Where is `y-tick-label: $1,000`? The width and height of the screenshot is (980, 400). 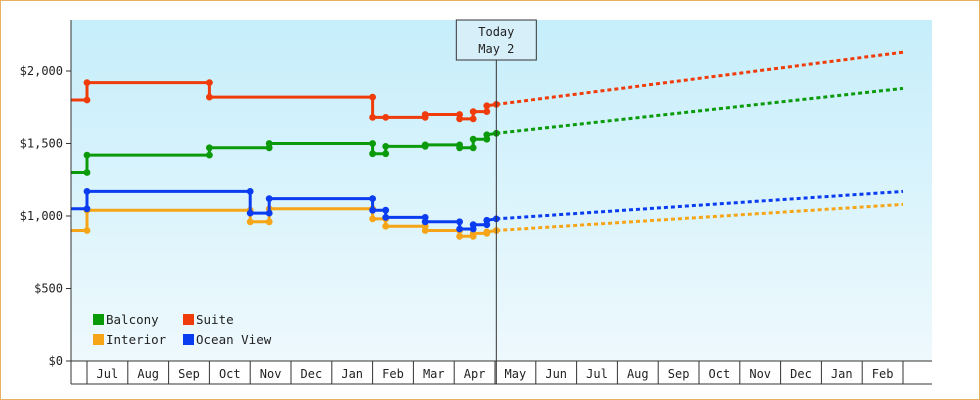
y-tick-label: $1,000 is located at coordinates (41, 216).